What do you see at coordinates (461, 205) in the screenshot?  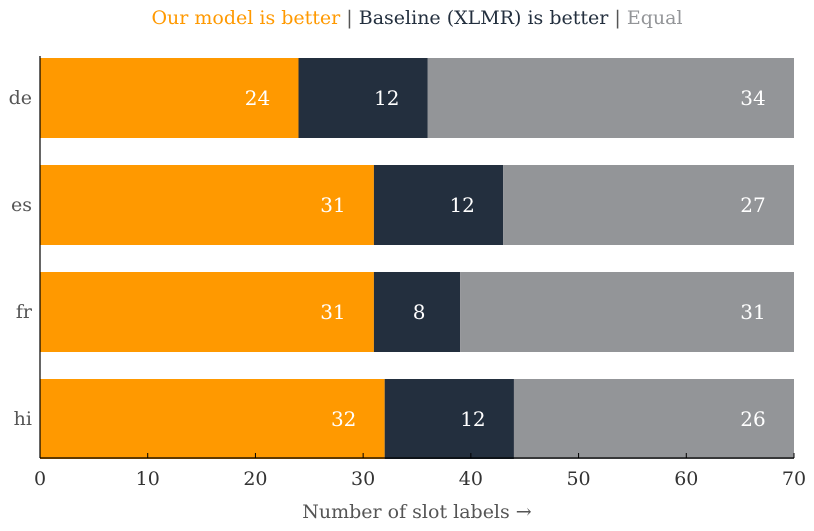 I see `data-label-es-series-2: 12` at bounding box center [461, 205].